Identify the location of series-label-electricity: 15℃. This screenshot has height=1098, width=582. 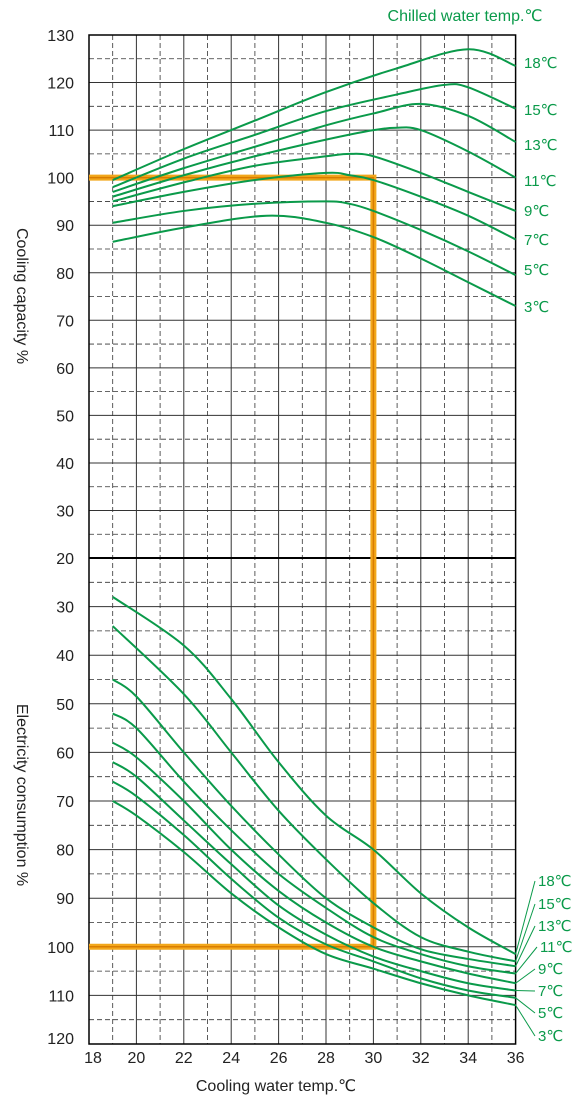
(555, 904).